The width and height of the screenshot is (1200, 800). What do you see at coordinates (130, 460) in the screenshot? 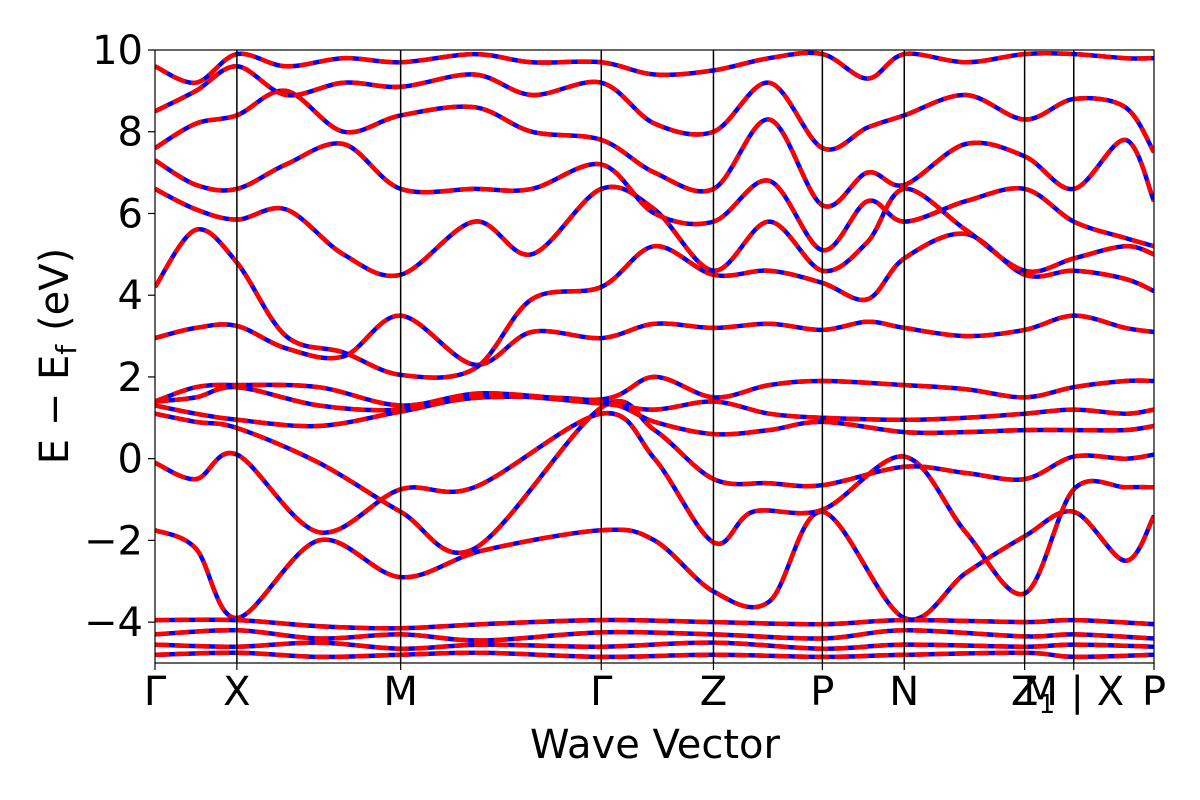
I see `y-tick-label-5: 0` at bounding box center [130, 460].